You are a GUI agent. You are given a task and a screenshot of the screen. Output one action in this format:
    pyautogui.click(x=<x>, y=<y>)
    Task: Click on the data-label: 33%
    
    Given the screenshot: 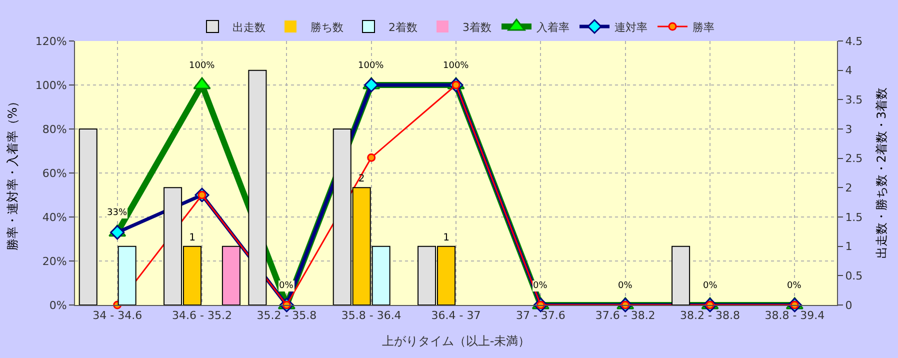 What is the action you would take?
    pyautogui.click(x=117, y=213)
    